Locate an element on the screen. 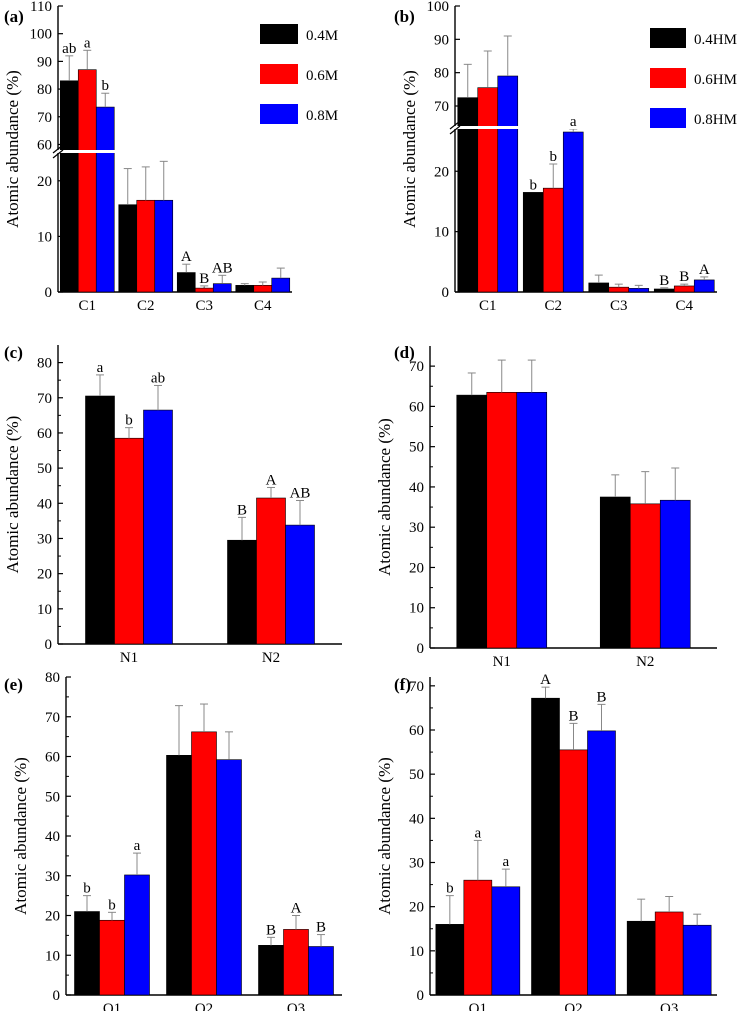 The image size is (750, 1011). panel-label: (c) is located at coordinates (13, 352).